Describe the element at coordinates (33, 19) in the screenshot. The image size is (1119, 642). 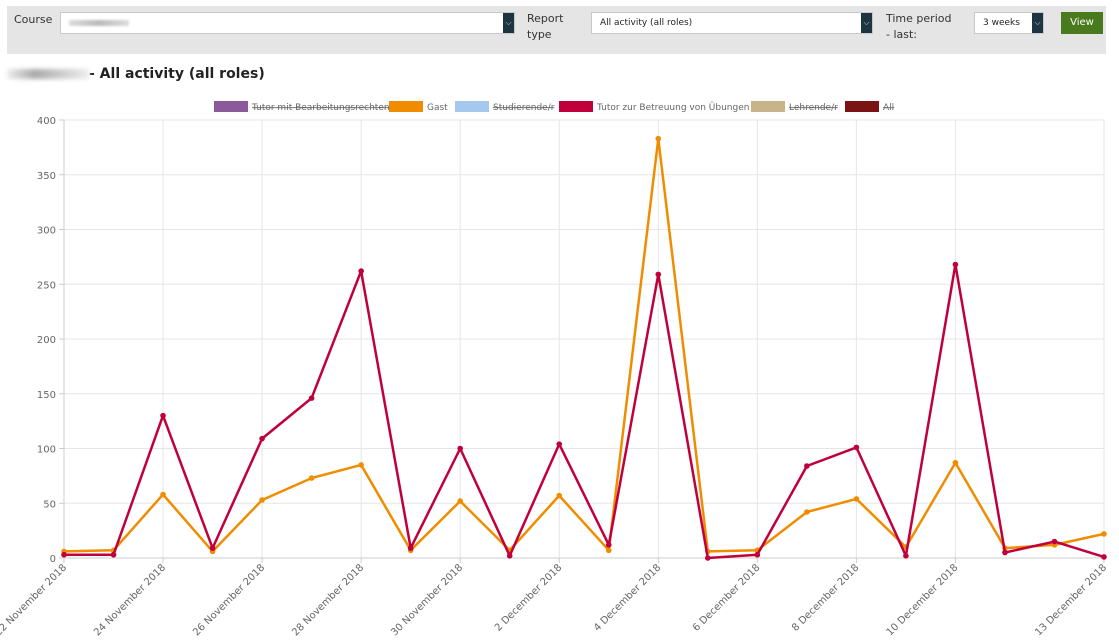
I see `course-label: Course` at that location.